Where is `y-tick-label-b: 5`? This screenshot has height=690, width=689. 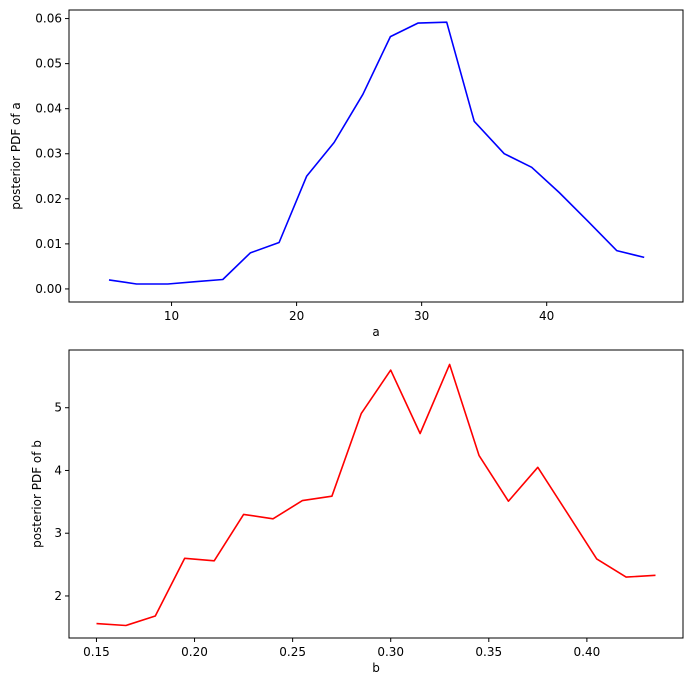
y-tick-label-b: 5 is located at coordinates (58, 408).